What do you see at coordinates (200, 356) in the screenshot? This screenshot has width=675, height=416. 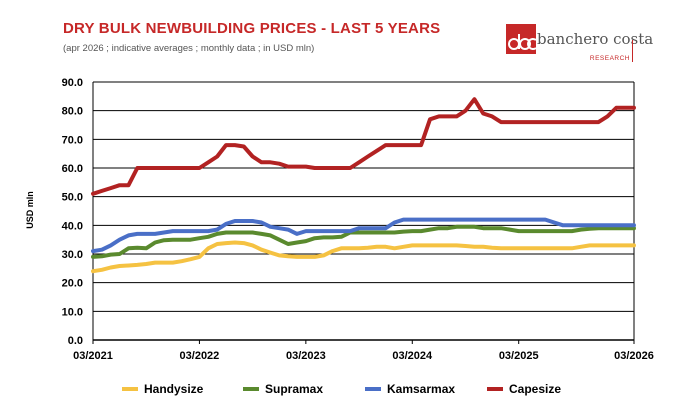 I see `x-tick-label: 03/2022` at bounding box center [200, 356].